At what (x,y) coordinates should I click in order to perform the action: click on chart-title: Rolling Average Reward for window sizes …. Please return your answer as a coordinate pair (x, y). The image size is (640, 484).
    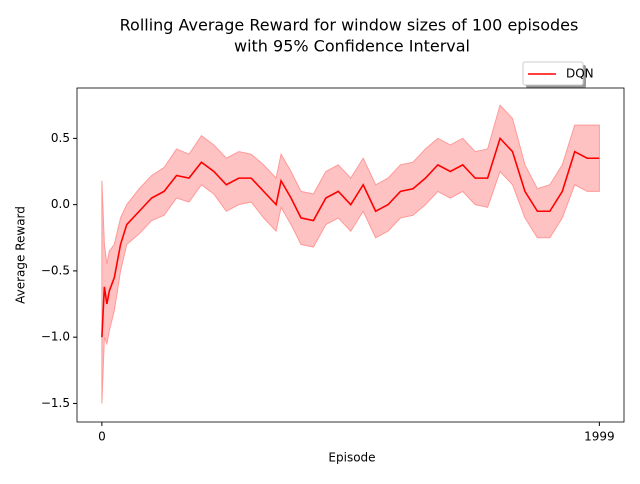
    Looking at the image, I should click on (349, 25).